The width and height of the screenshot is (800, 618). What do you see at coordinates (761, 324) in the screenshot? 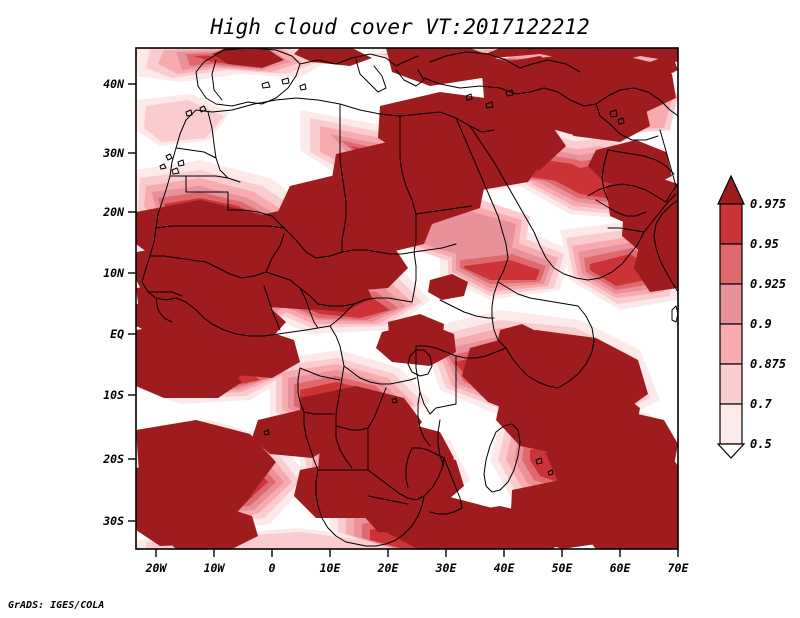
I see `colorbar-label-09: 0.9` at bounding box center [761, 324].